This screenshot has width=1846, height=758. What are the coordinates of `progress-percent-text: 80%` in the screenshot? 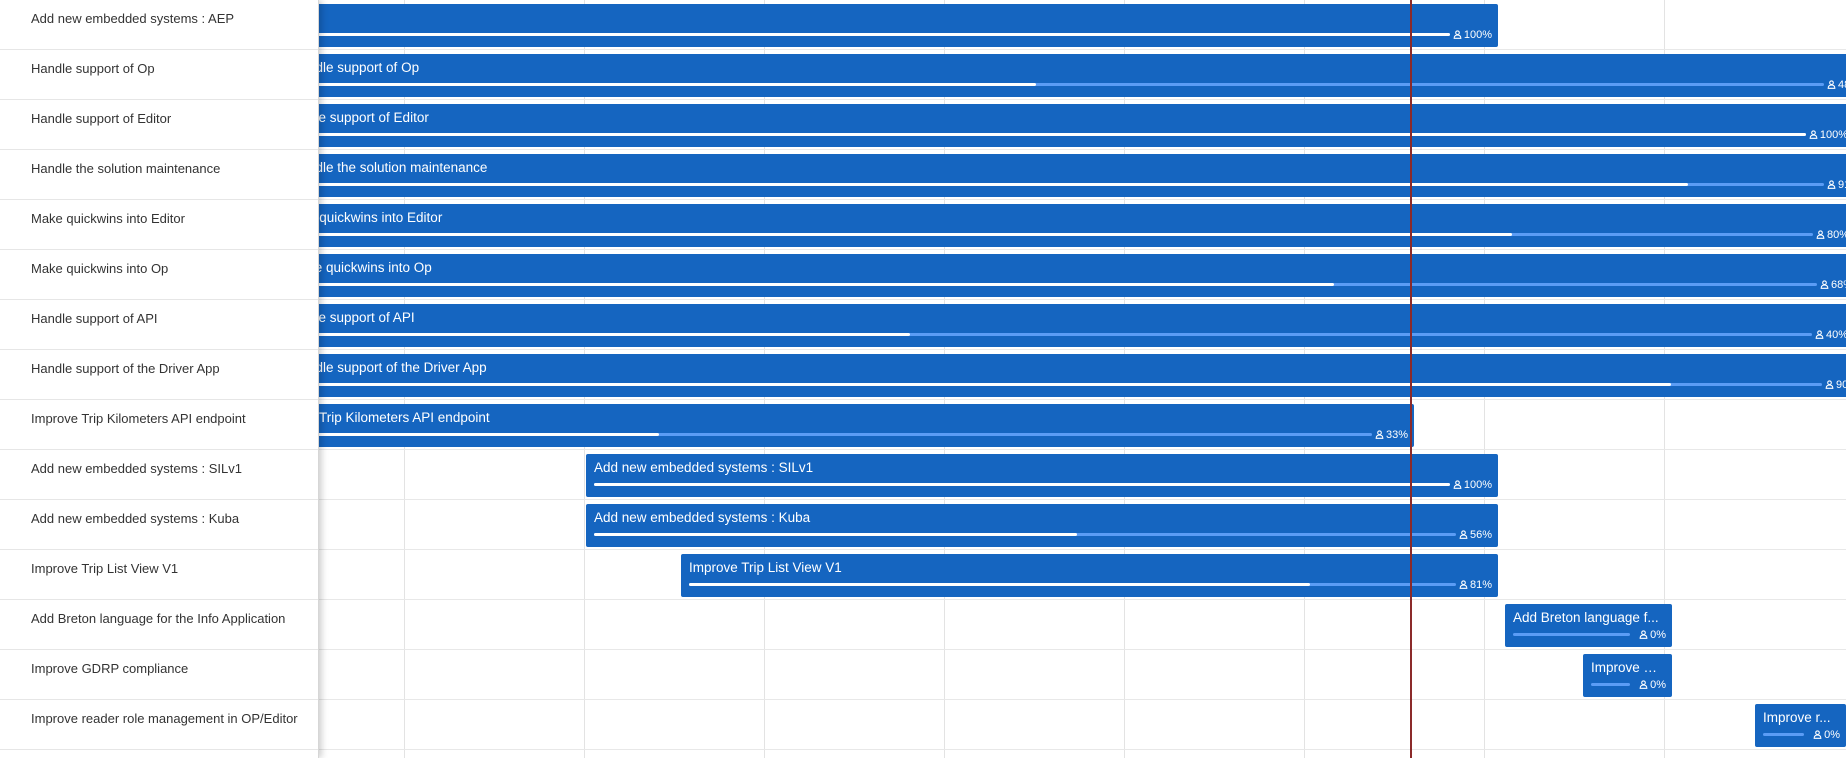 It's located at (1836, 235).